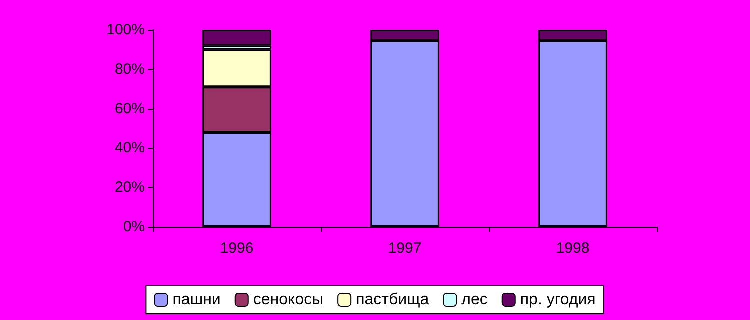 The width and height of the screenshot is (750, 320). What do you see at coordinates (196, 300) in the screenshot?
I see `legend-label: пашни` at bounding box center [196, 300].